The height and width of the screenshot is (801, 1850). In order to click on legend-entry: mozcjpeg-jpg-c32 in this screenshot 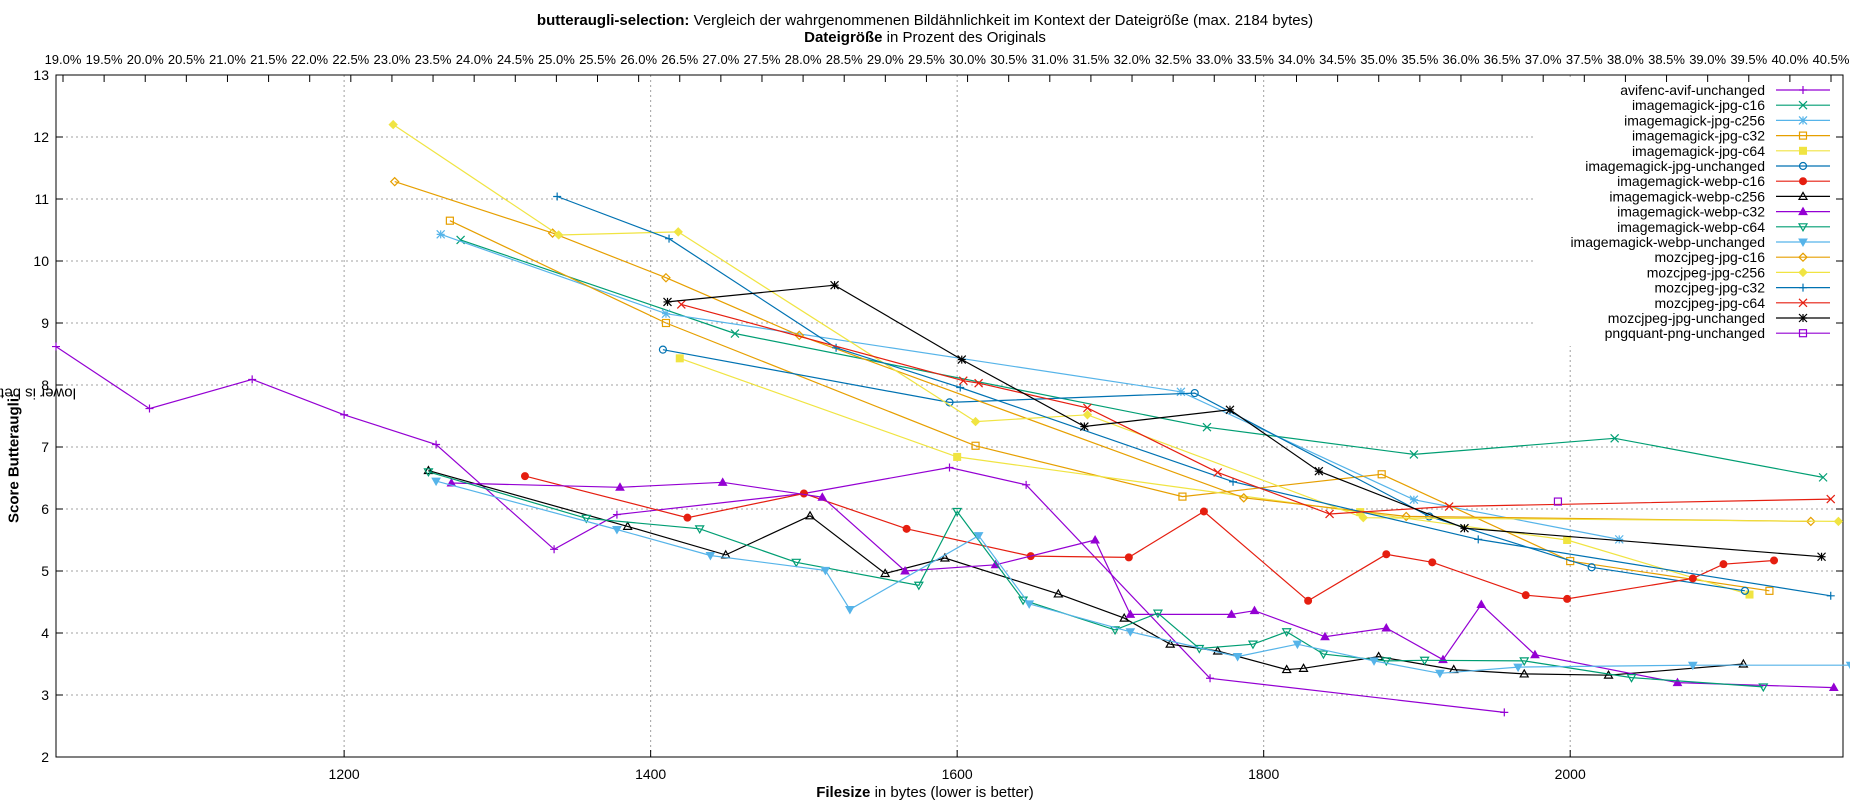, I will do `click(1742, 288)`.